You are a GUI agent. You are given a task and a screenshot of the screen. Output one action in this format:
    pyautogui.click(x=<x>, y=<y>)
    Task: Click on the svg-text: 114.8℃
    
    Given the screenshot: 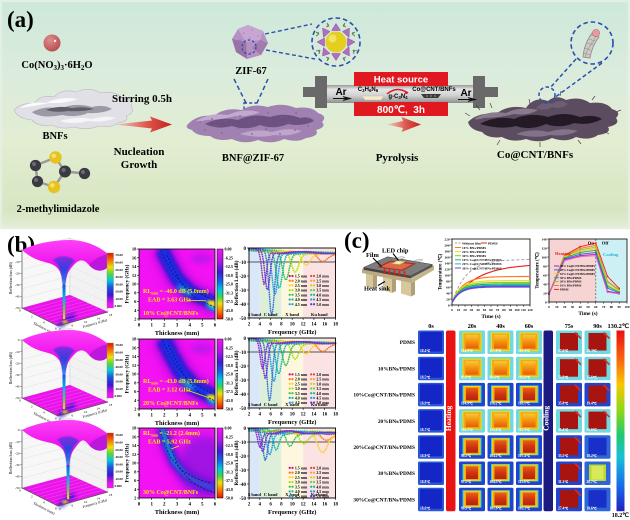 What is the action you would take?
    pyautogui.click(x=467, y=350)
    